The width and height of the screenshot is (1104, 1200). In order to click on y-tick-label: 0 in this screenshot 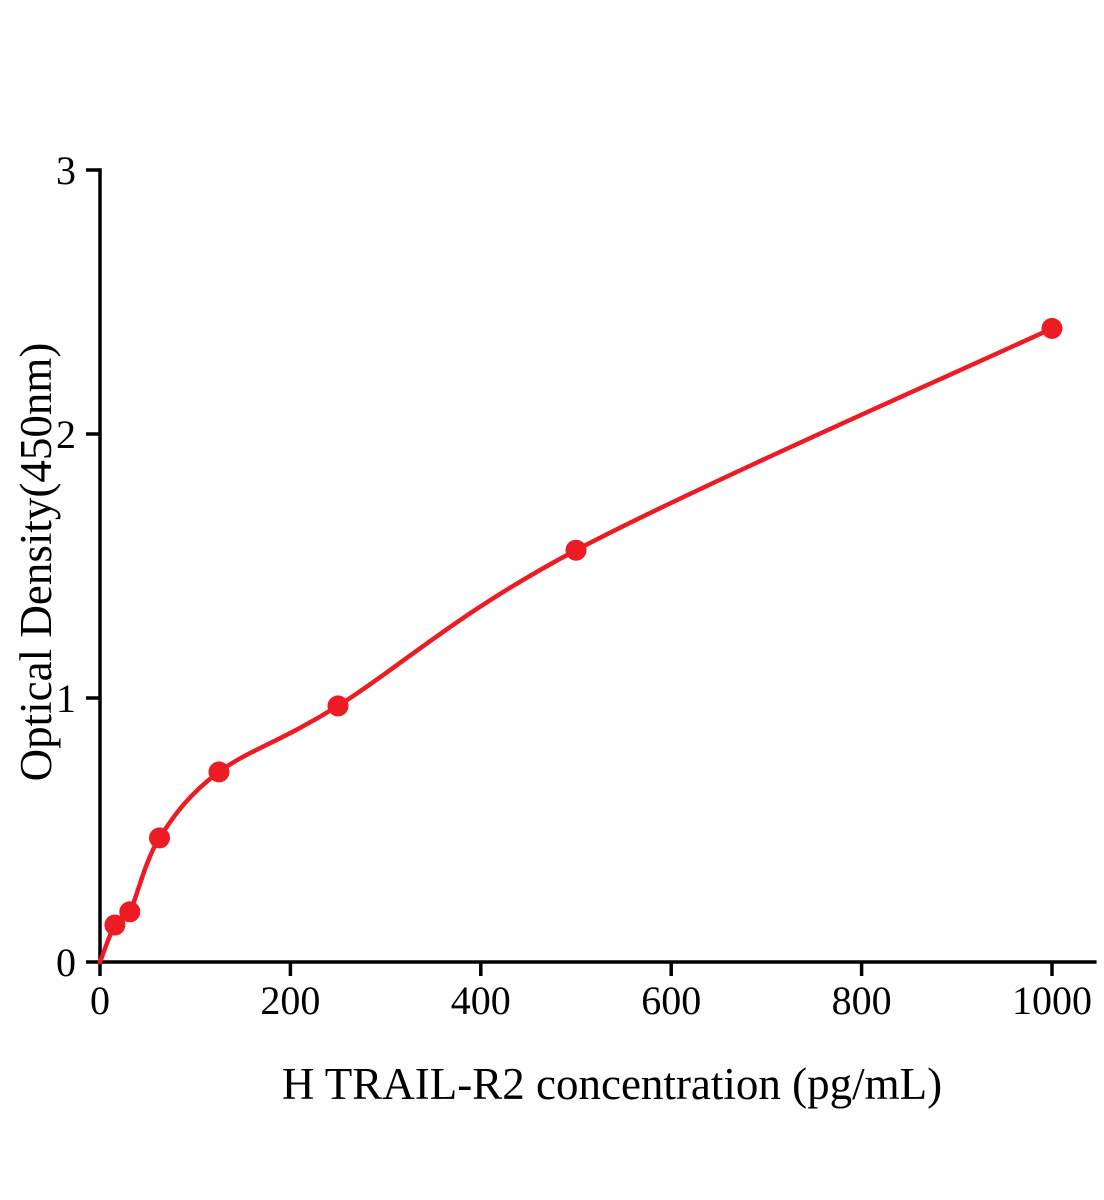, I will do `click(66, 962)`.